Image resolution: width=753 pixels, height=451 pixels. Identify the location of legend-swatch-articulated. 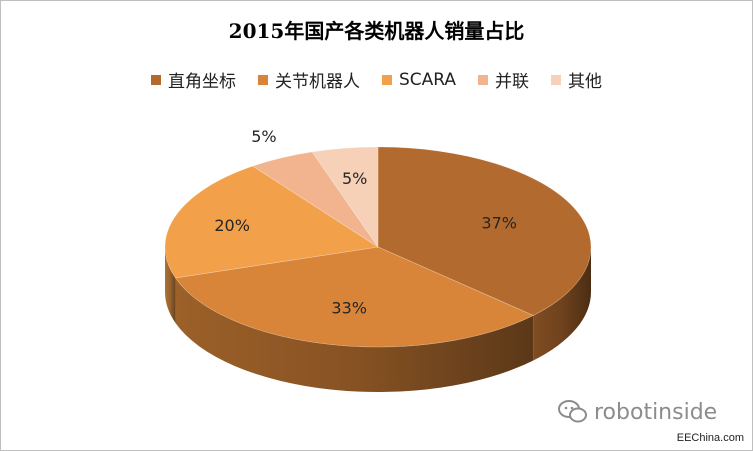
(262, 79).